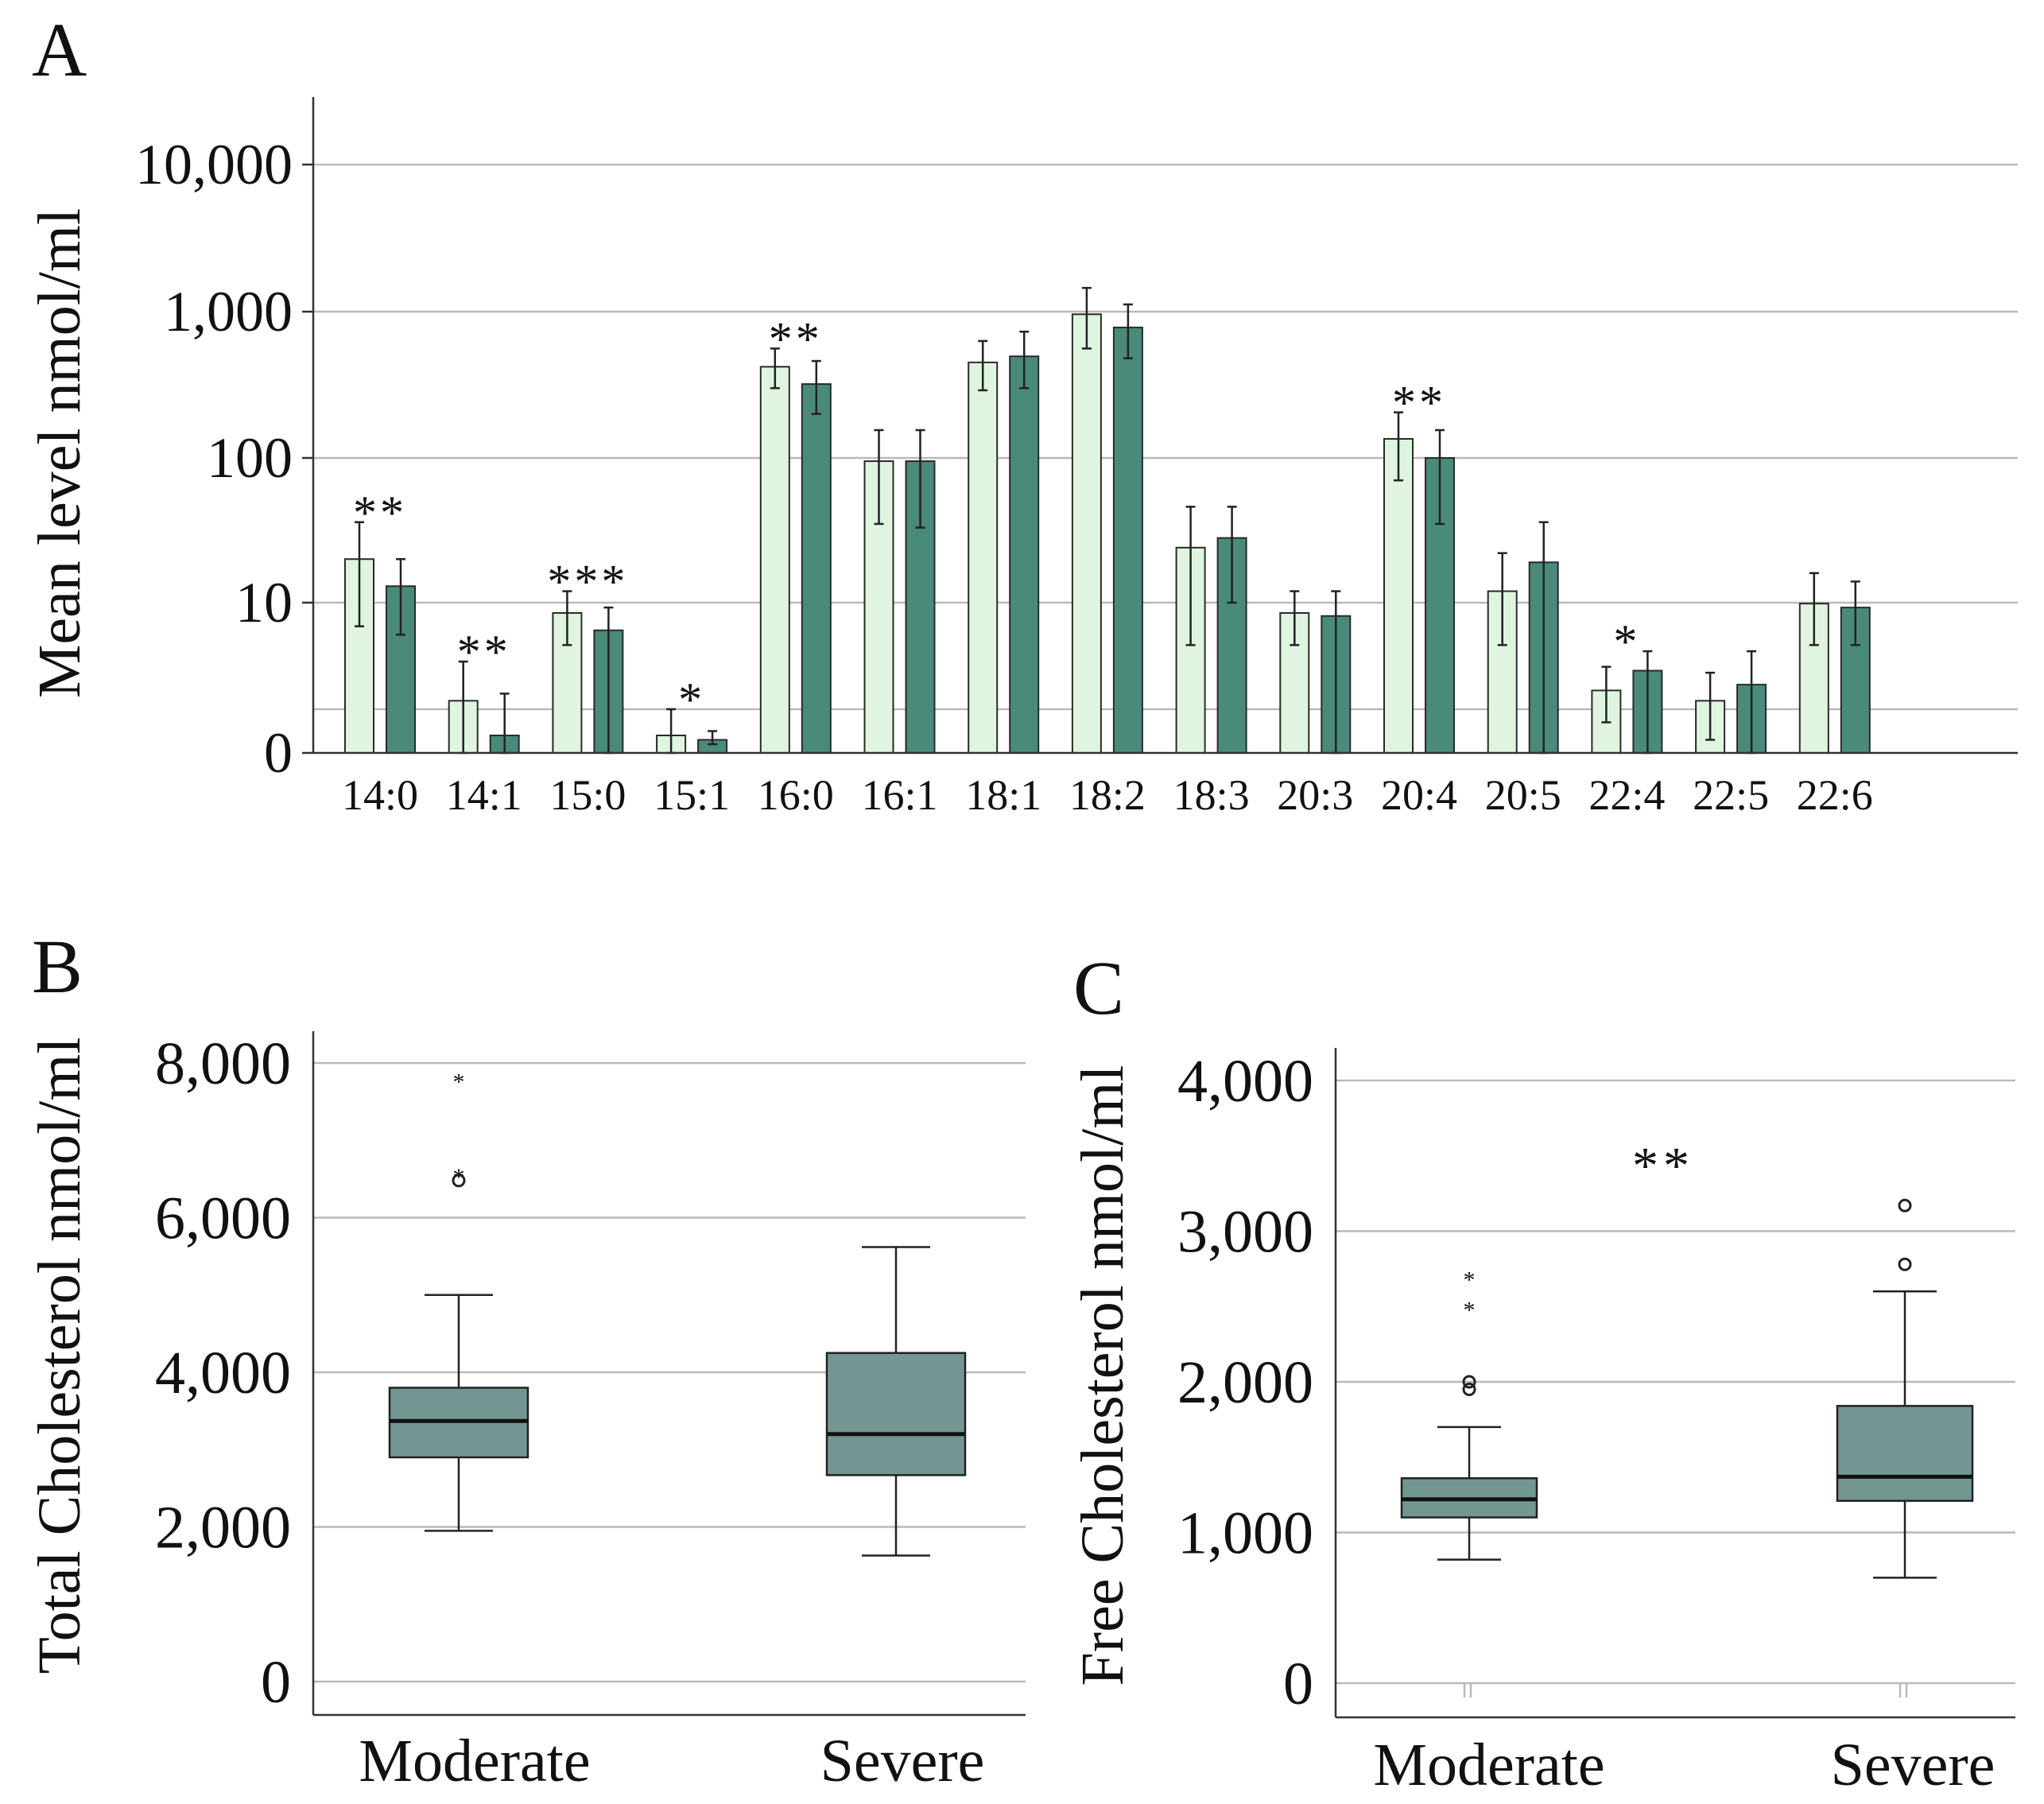 The width and height of the screenshot is (2044, 1804). What do you see at coordinates (1687, 1388) in the screenshot?
I see `panel-c-boxes: **` at bounding box center [1687, 1388].